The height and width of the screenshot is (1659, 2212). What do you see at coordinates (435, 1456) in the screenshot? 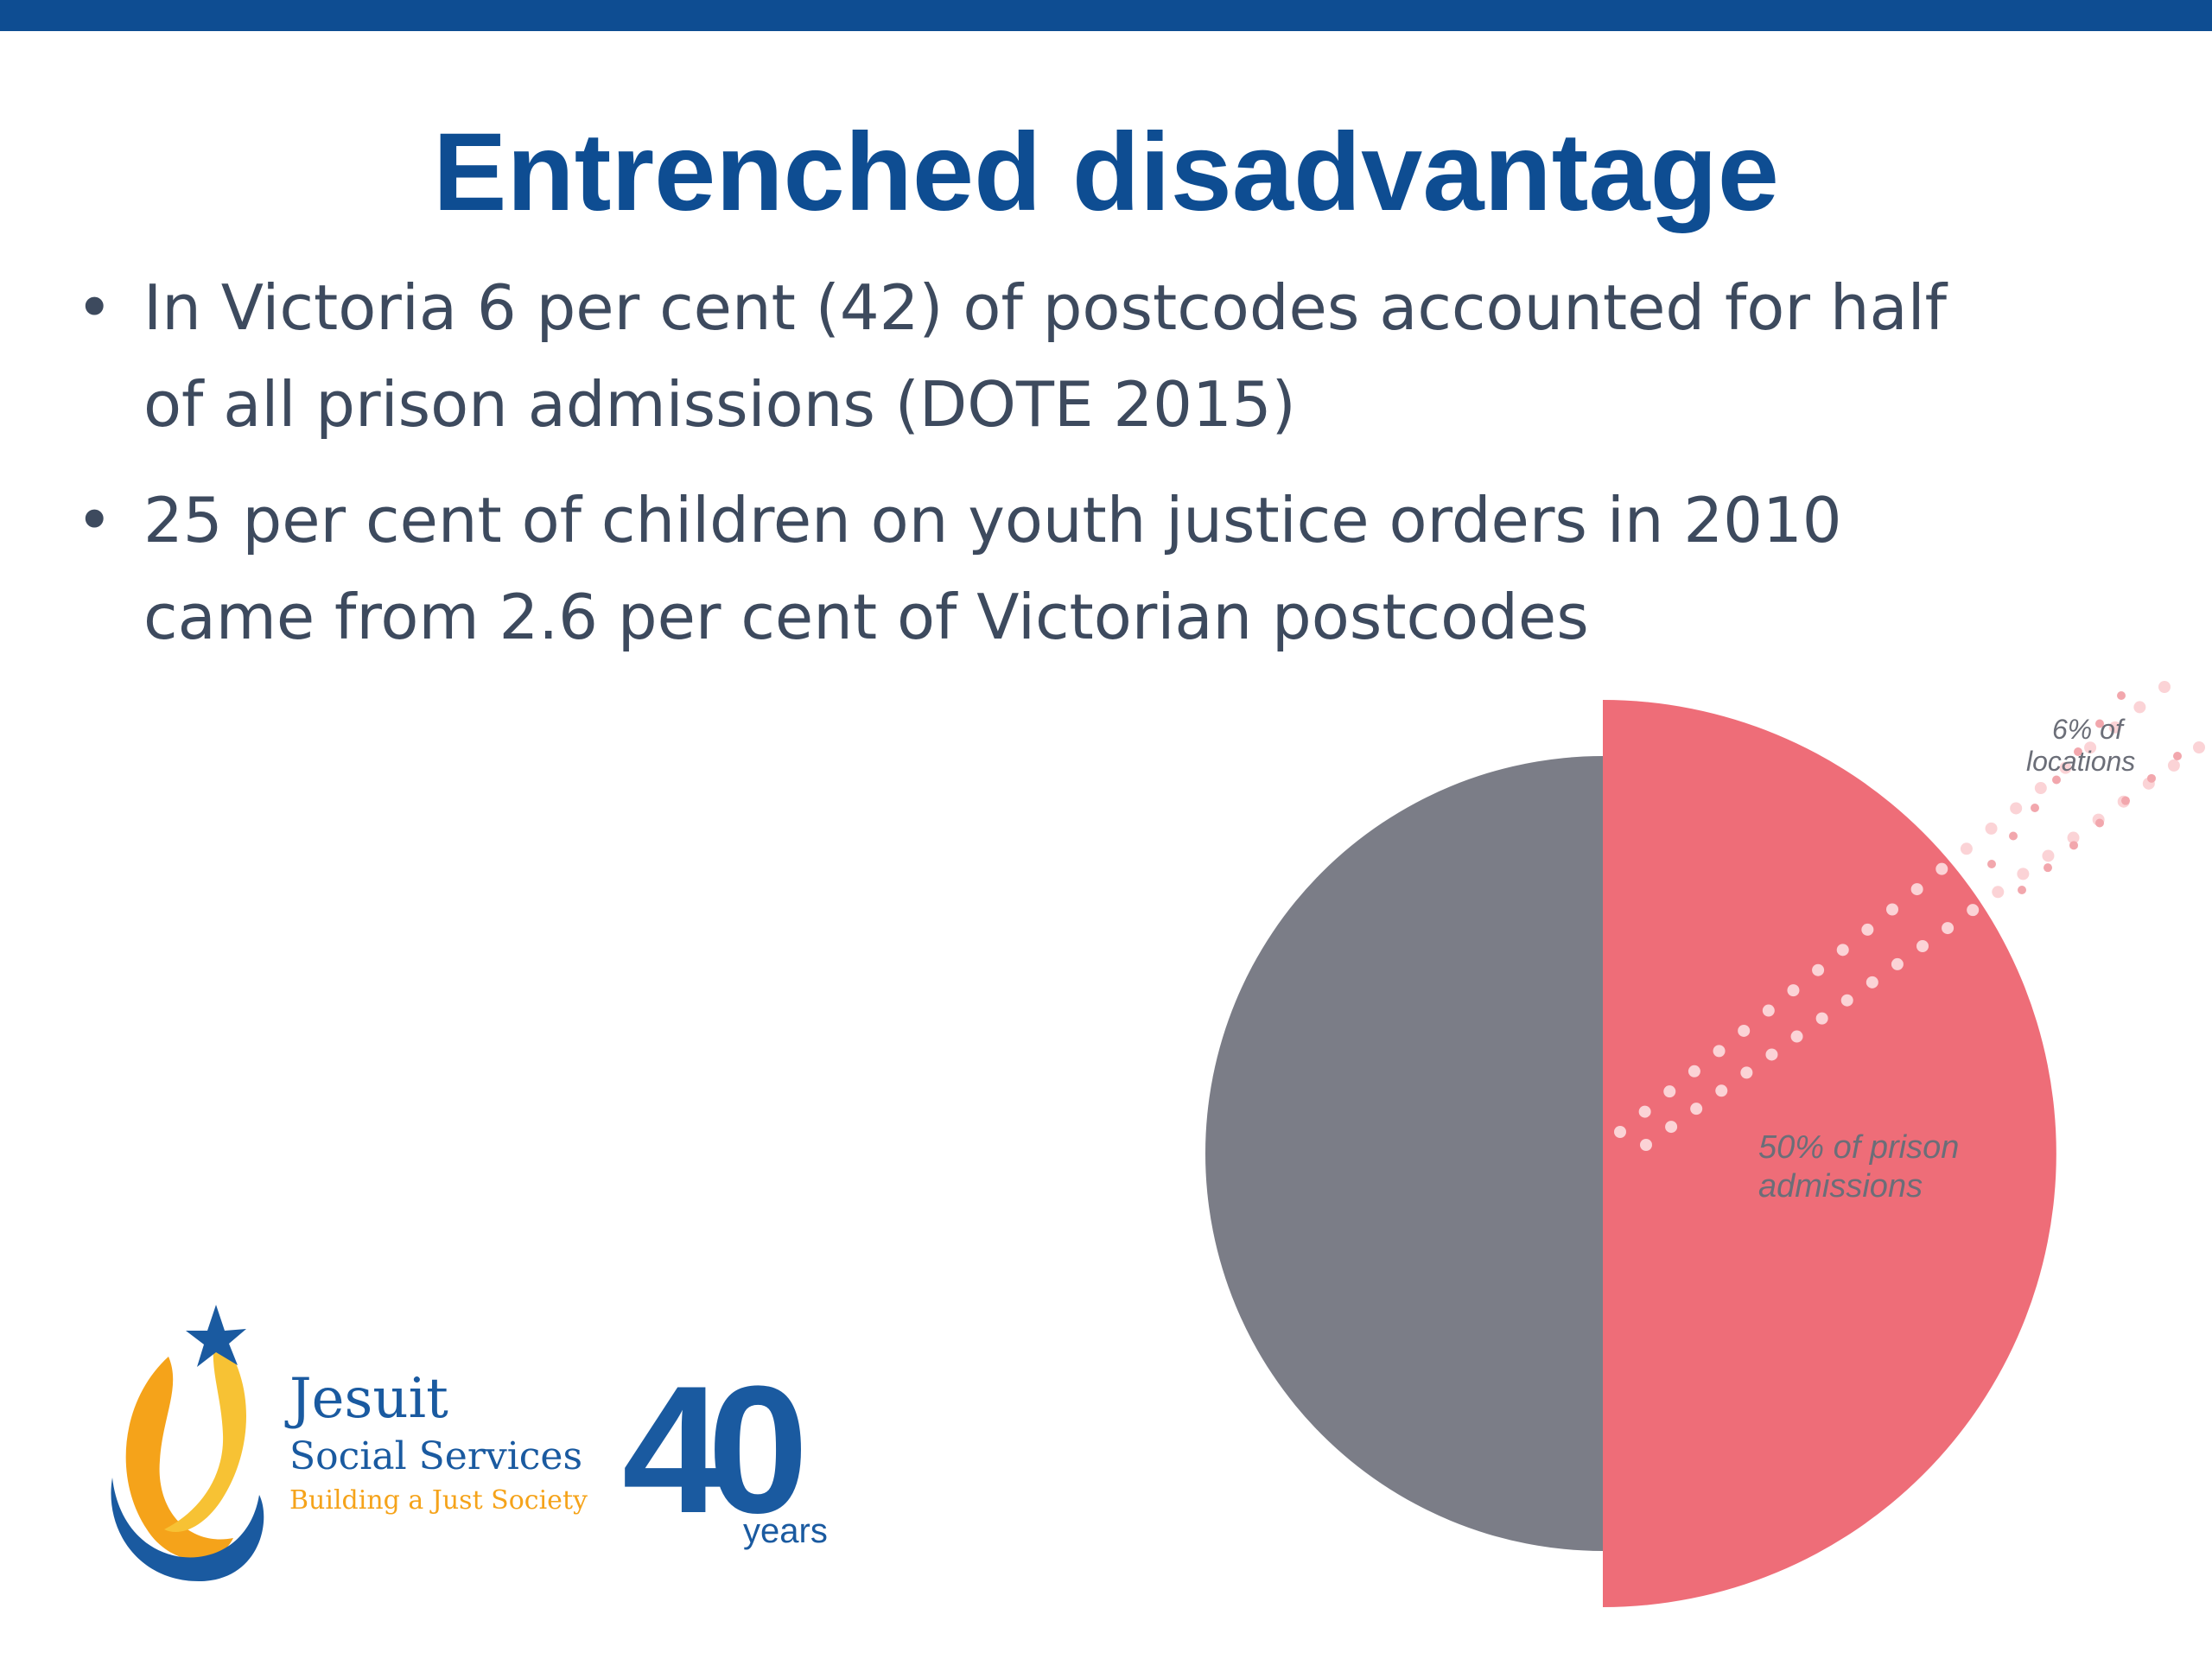
I see `logo-org-line2: Social Services` at bounding box center [435, 1456].